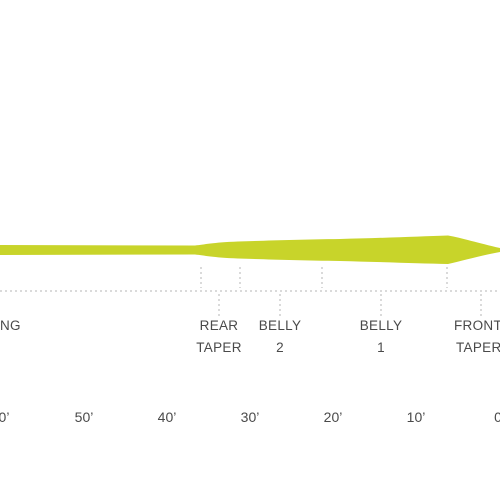 The height and width of the screenshot is (500, 500). What do you see at coordinates (497, 417) in the screenshot?
I see `tick-0: 0` at bounding box center [497, 417].